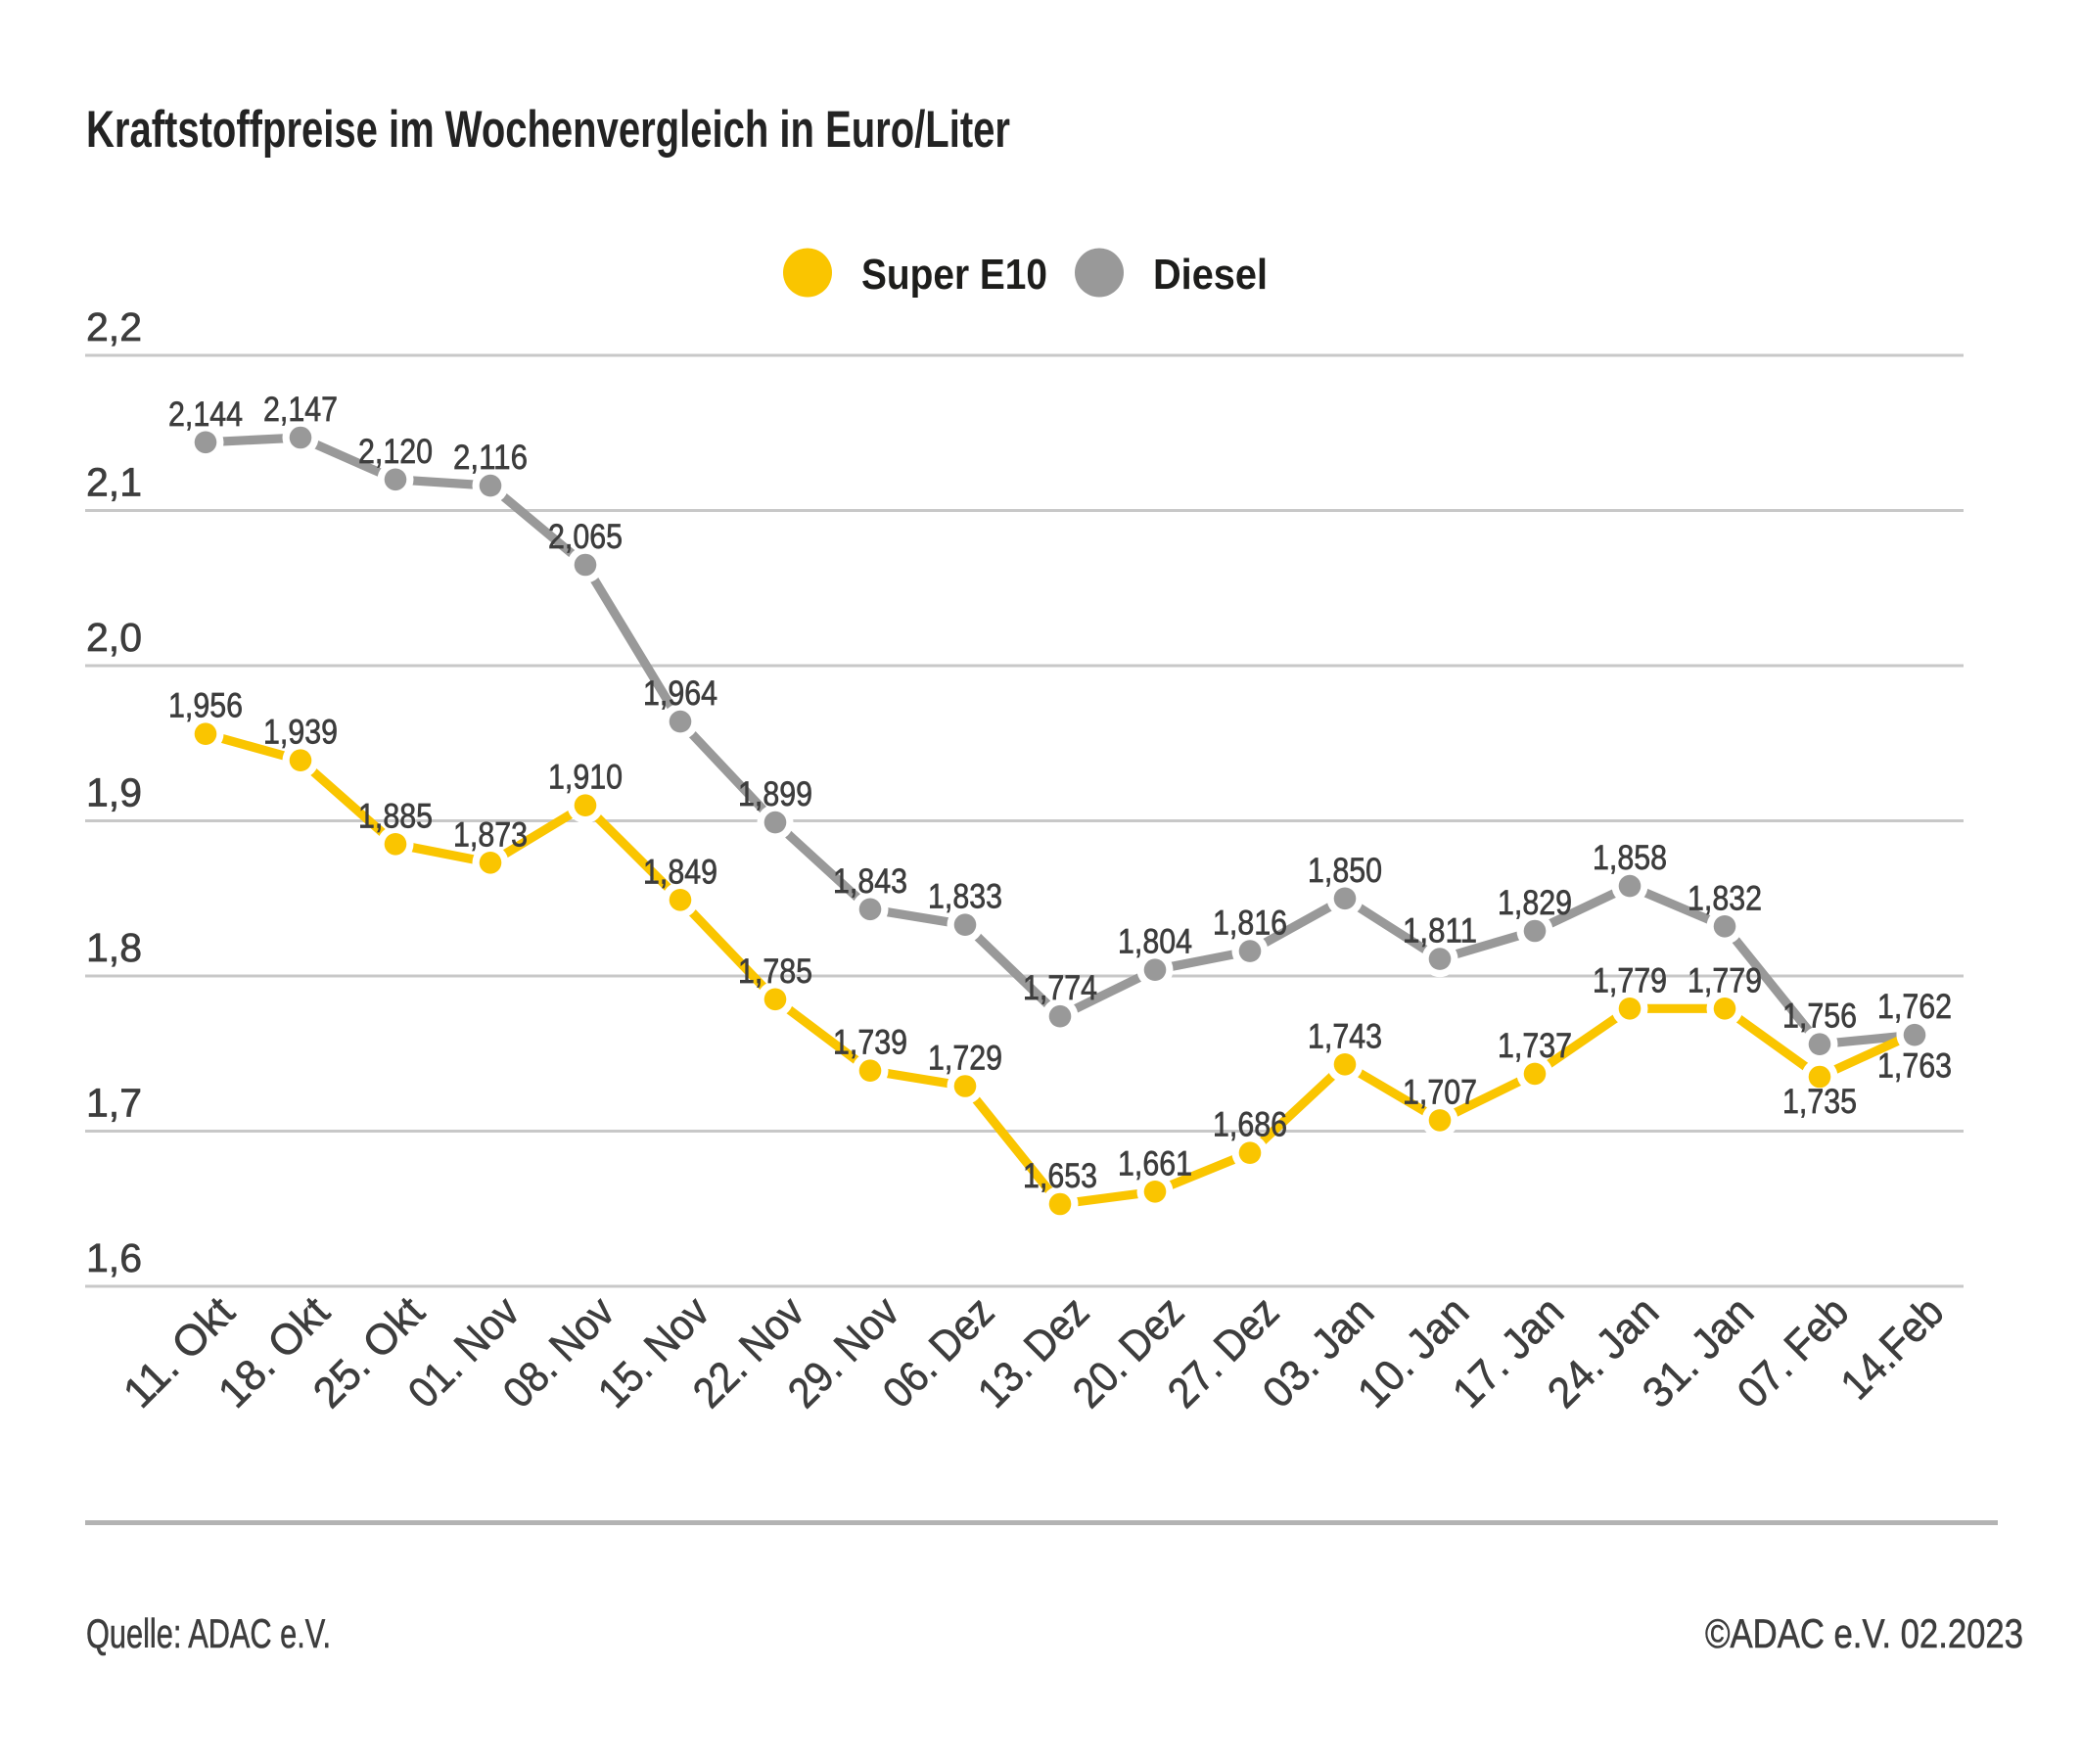 The width and height of the screenshot is (2081, 1764). I want to click on svg-text: 1,956, so click(206, 706).